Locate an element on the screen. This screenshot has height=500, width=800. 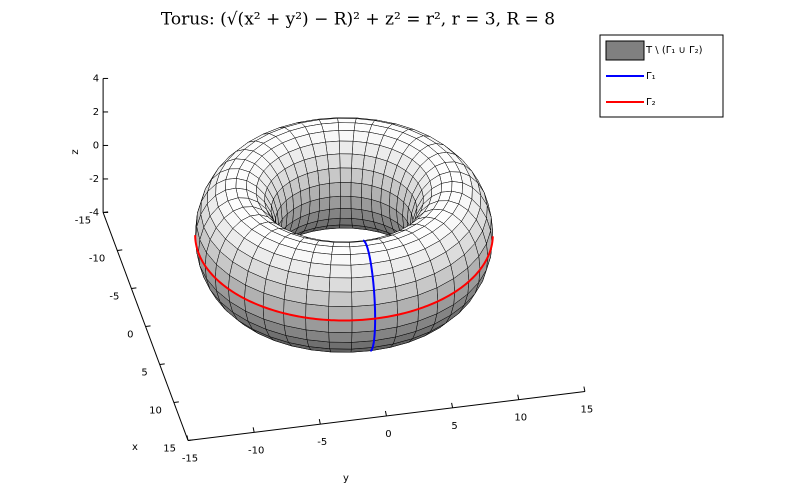
z-tick-label: 2 is located at coordinates (96, 112).